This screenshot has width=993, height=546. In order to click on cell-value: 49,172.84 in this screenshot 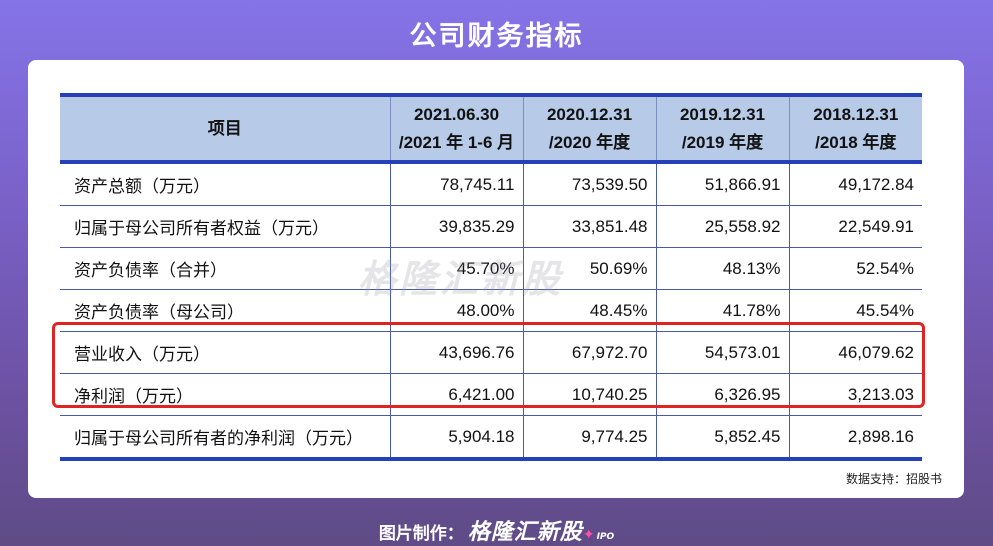, I will do `click(855, 184)`.